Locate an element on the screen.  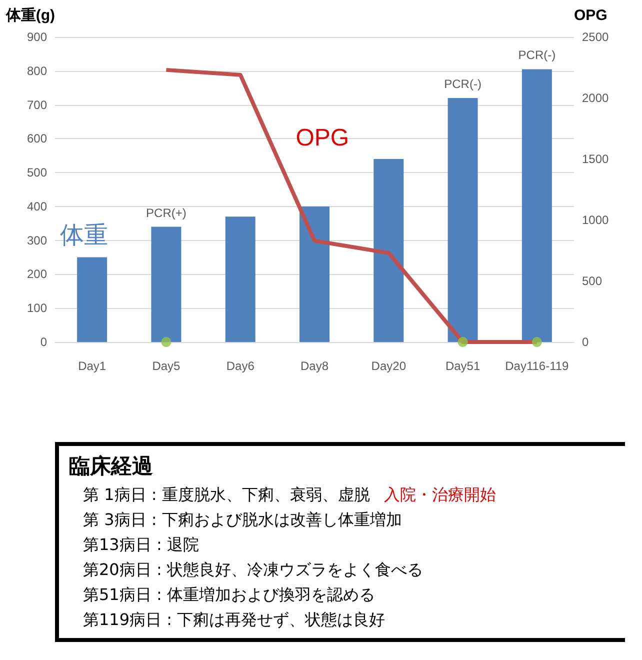
text: 第 3病日 : 下痢および脱水は改善し体重増加 is located at coordinates (243, 520).